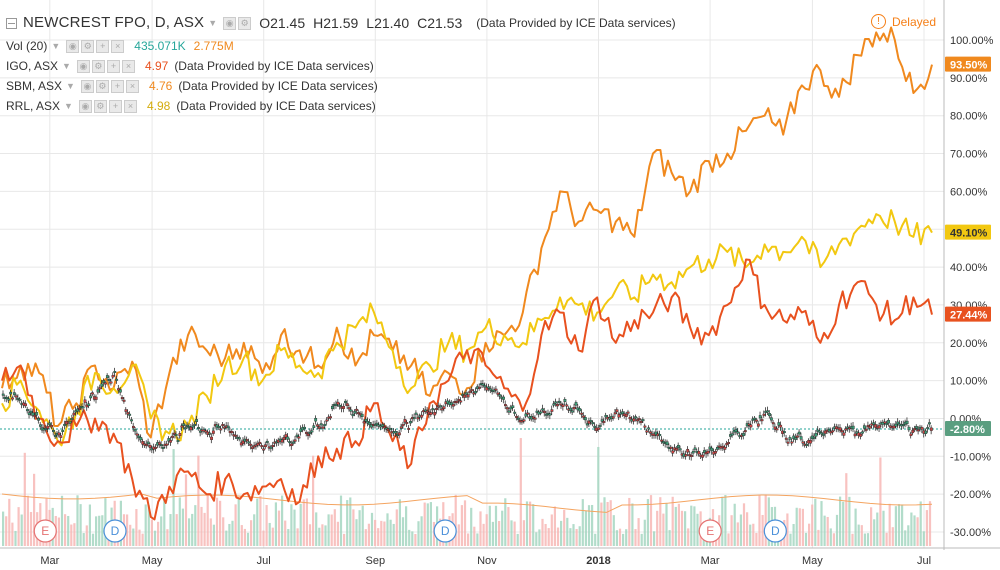 Image resolution: width=1000 pixels, height=570 pixels. What do you see at coordinates (34, 86) in the screenshot?
I see `compare-symbol: SBM, ASX` at bounding box center [34, 86].